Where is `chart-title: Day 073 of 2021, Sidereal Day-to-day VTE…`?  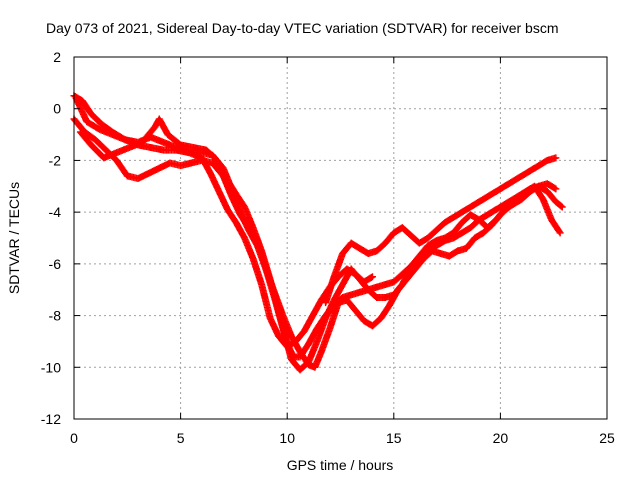 chart-title: Day 073 of 2021, Sidereal Day-to-day VTE… is located at coordinates (302, 28).